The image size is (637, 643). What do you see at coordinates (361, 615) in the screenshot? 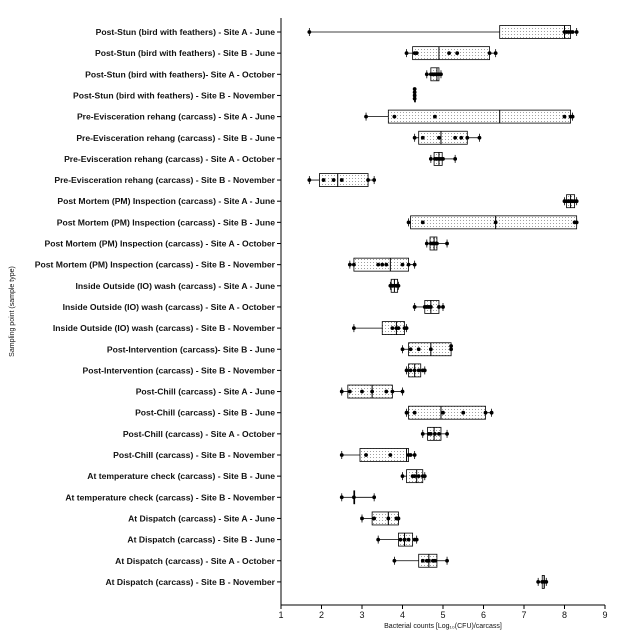
I see `x-tick-label: 3` at bounding box center [361, 615].